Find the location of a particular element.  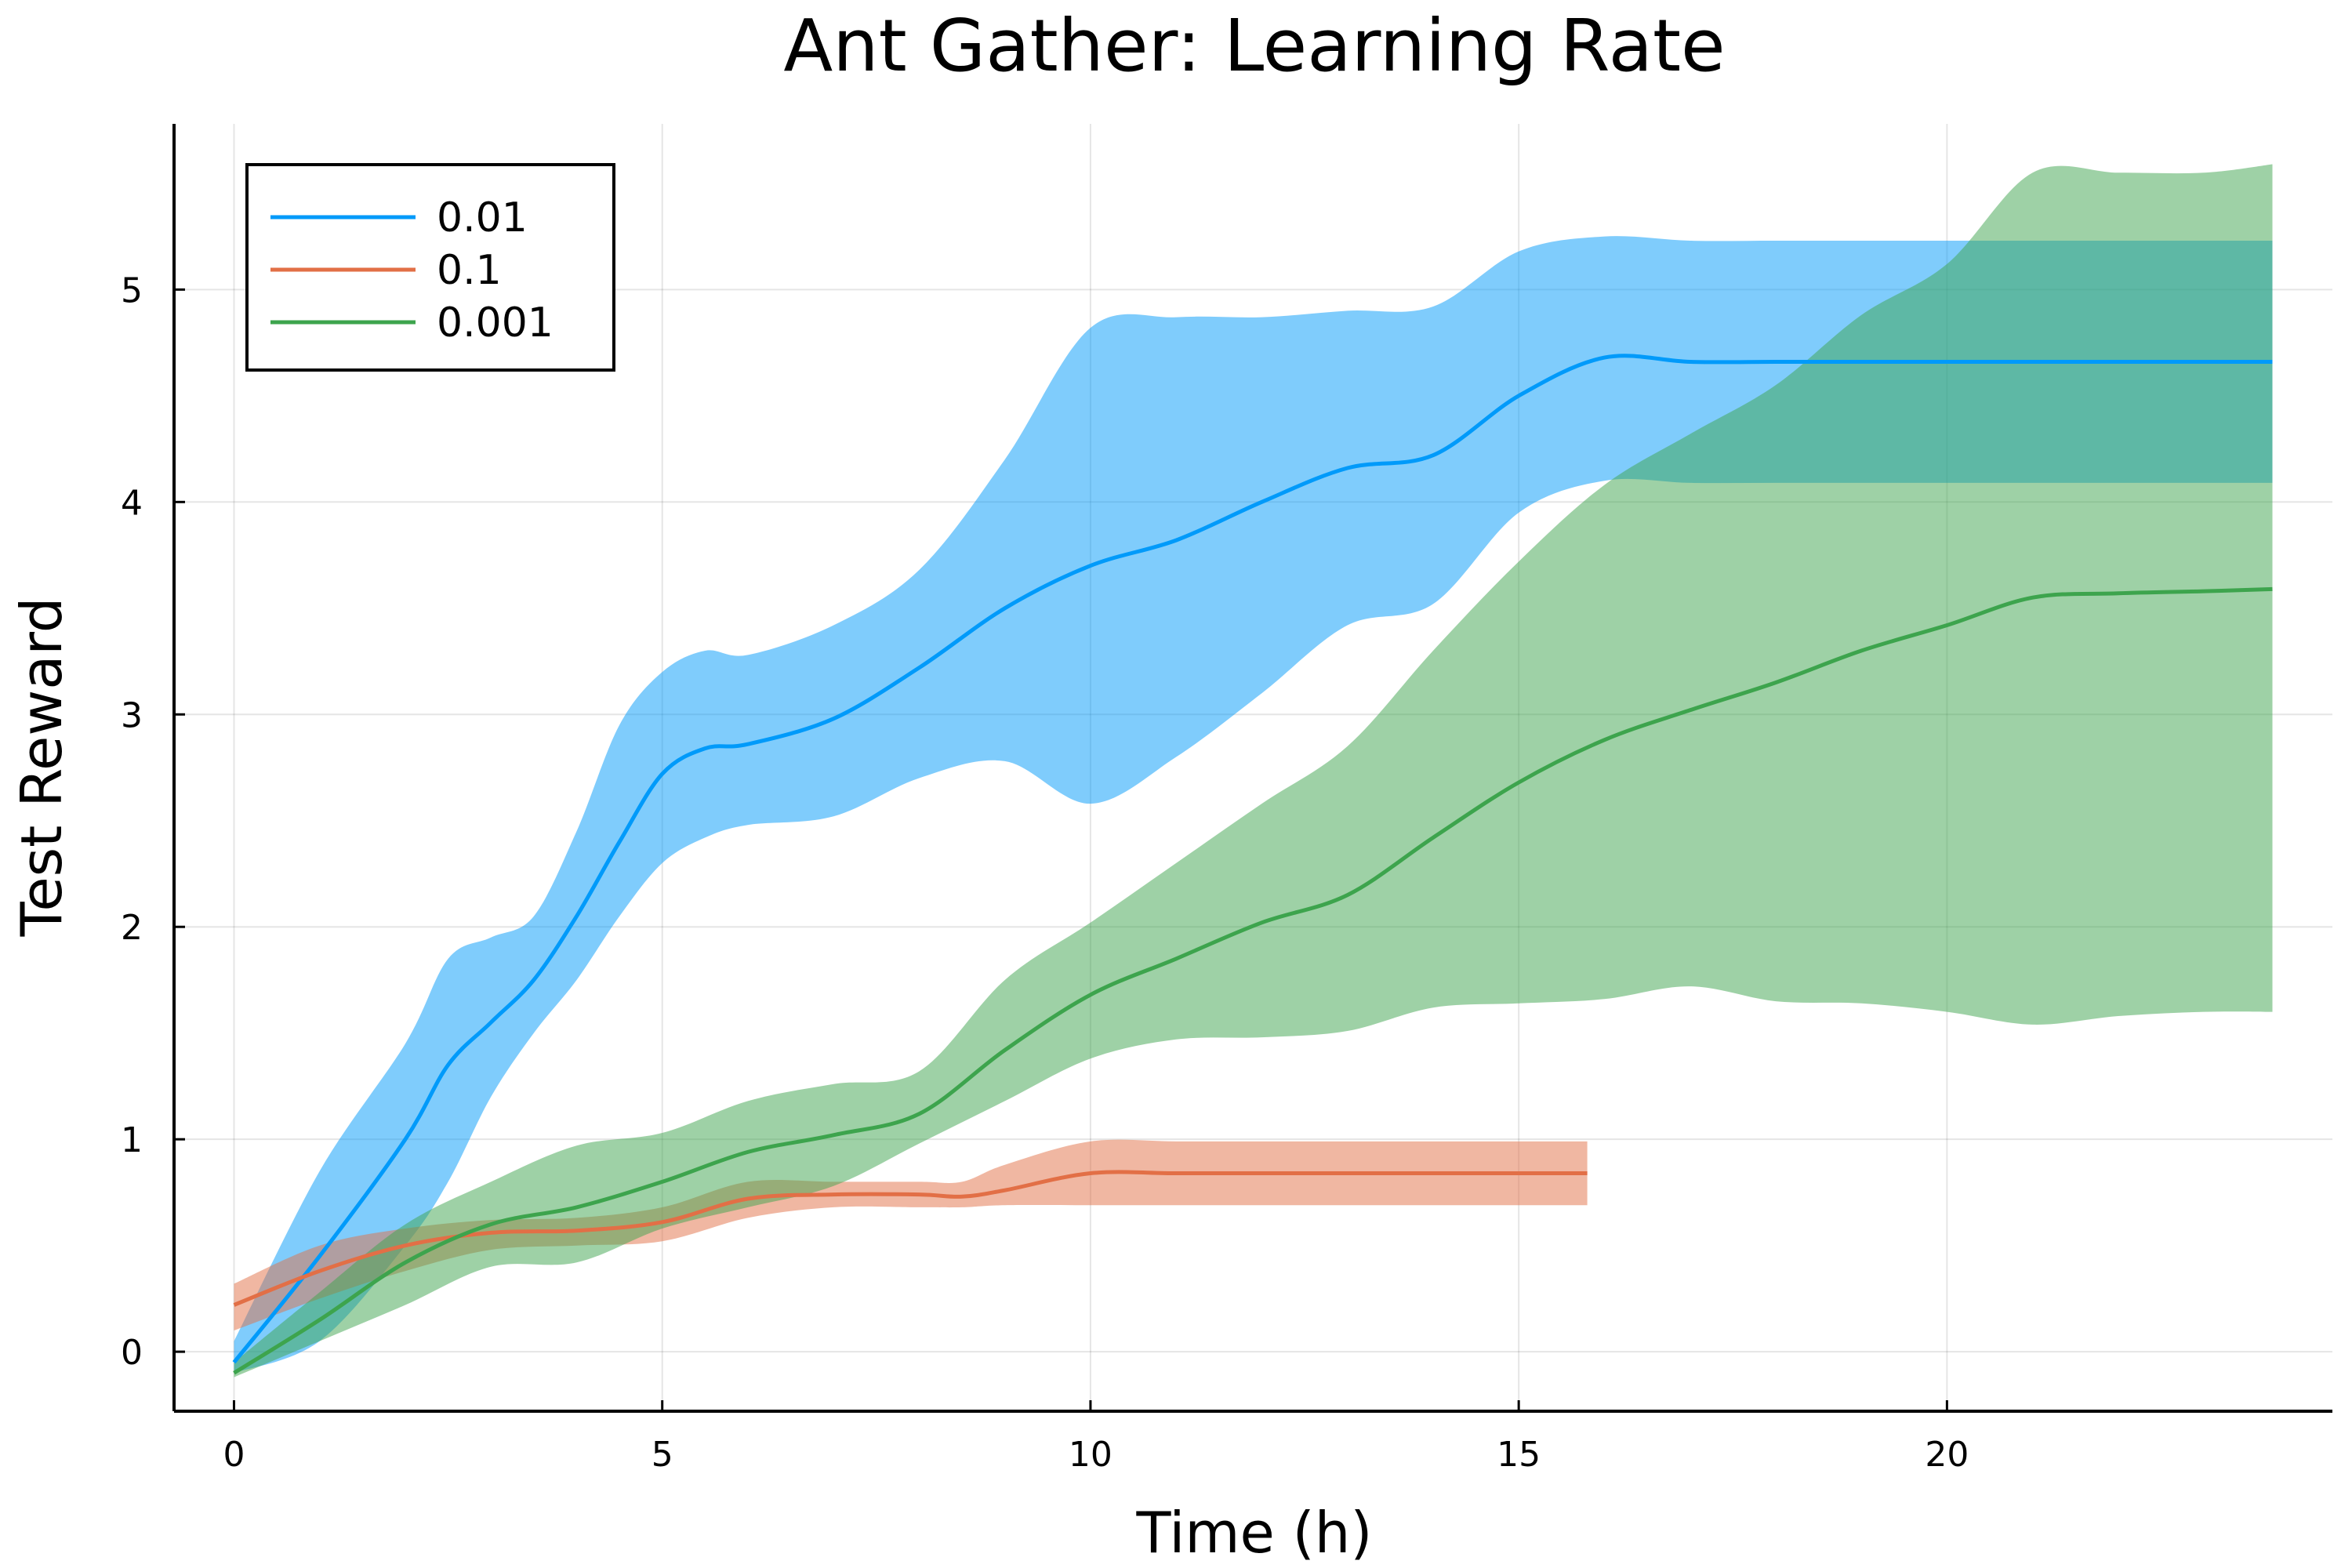

x-tick-label: 5 is located at coordinates (662, 1455).